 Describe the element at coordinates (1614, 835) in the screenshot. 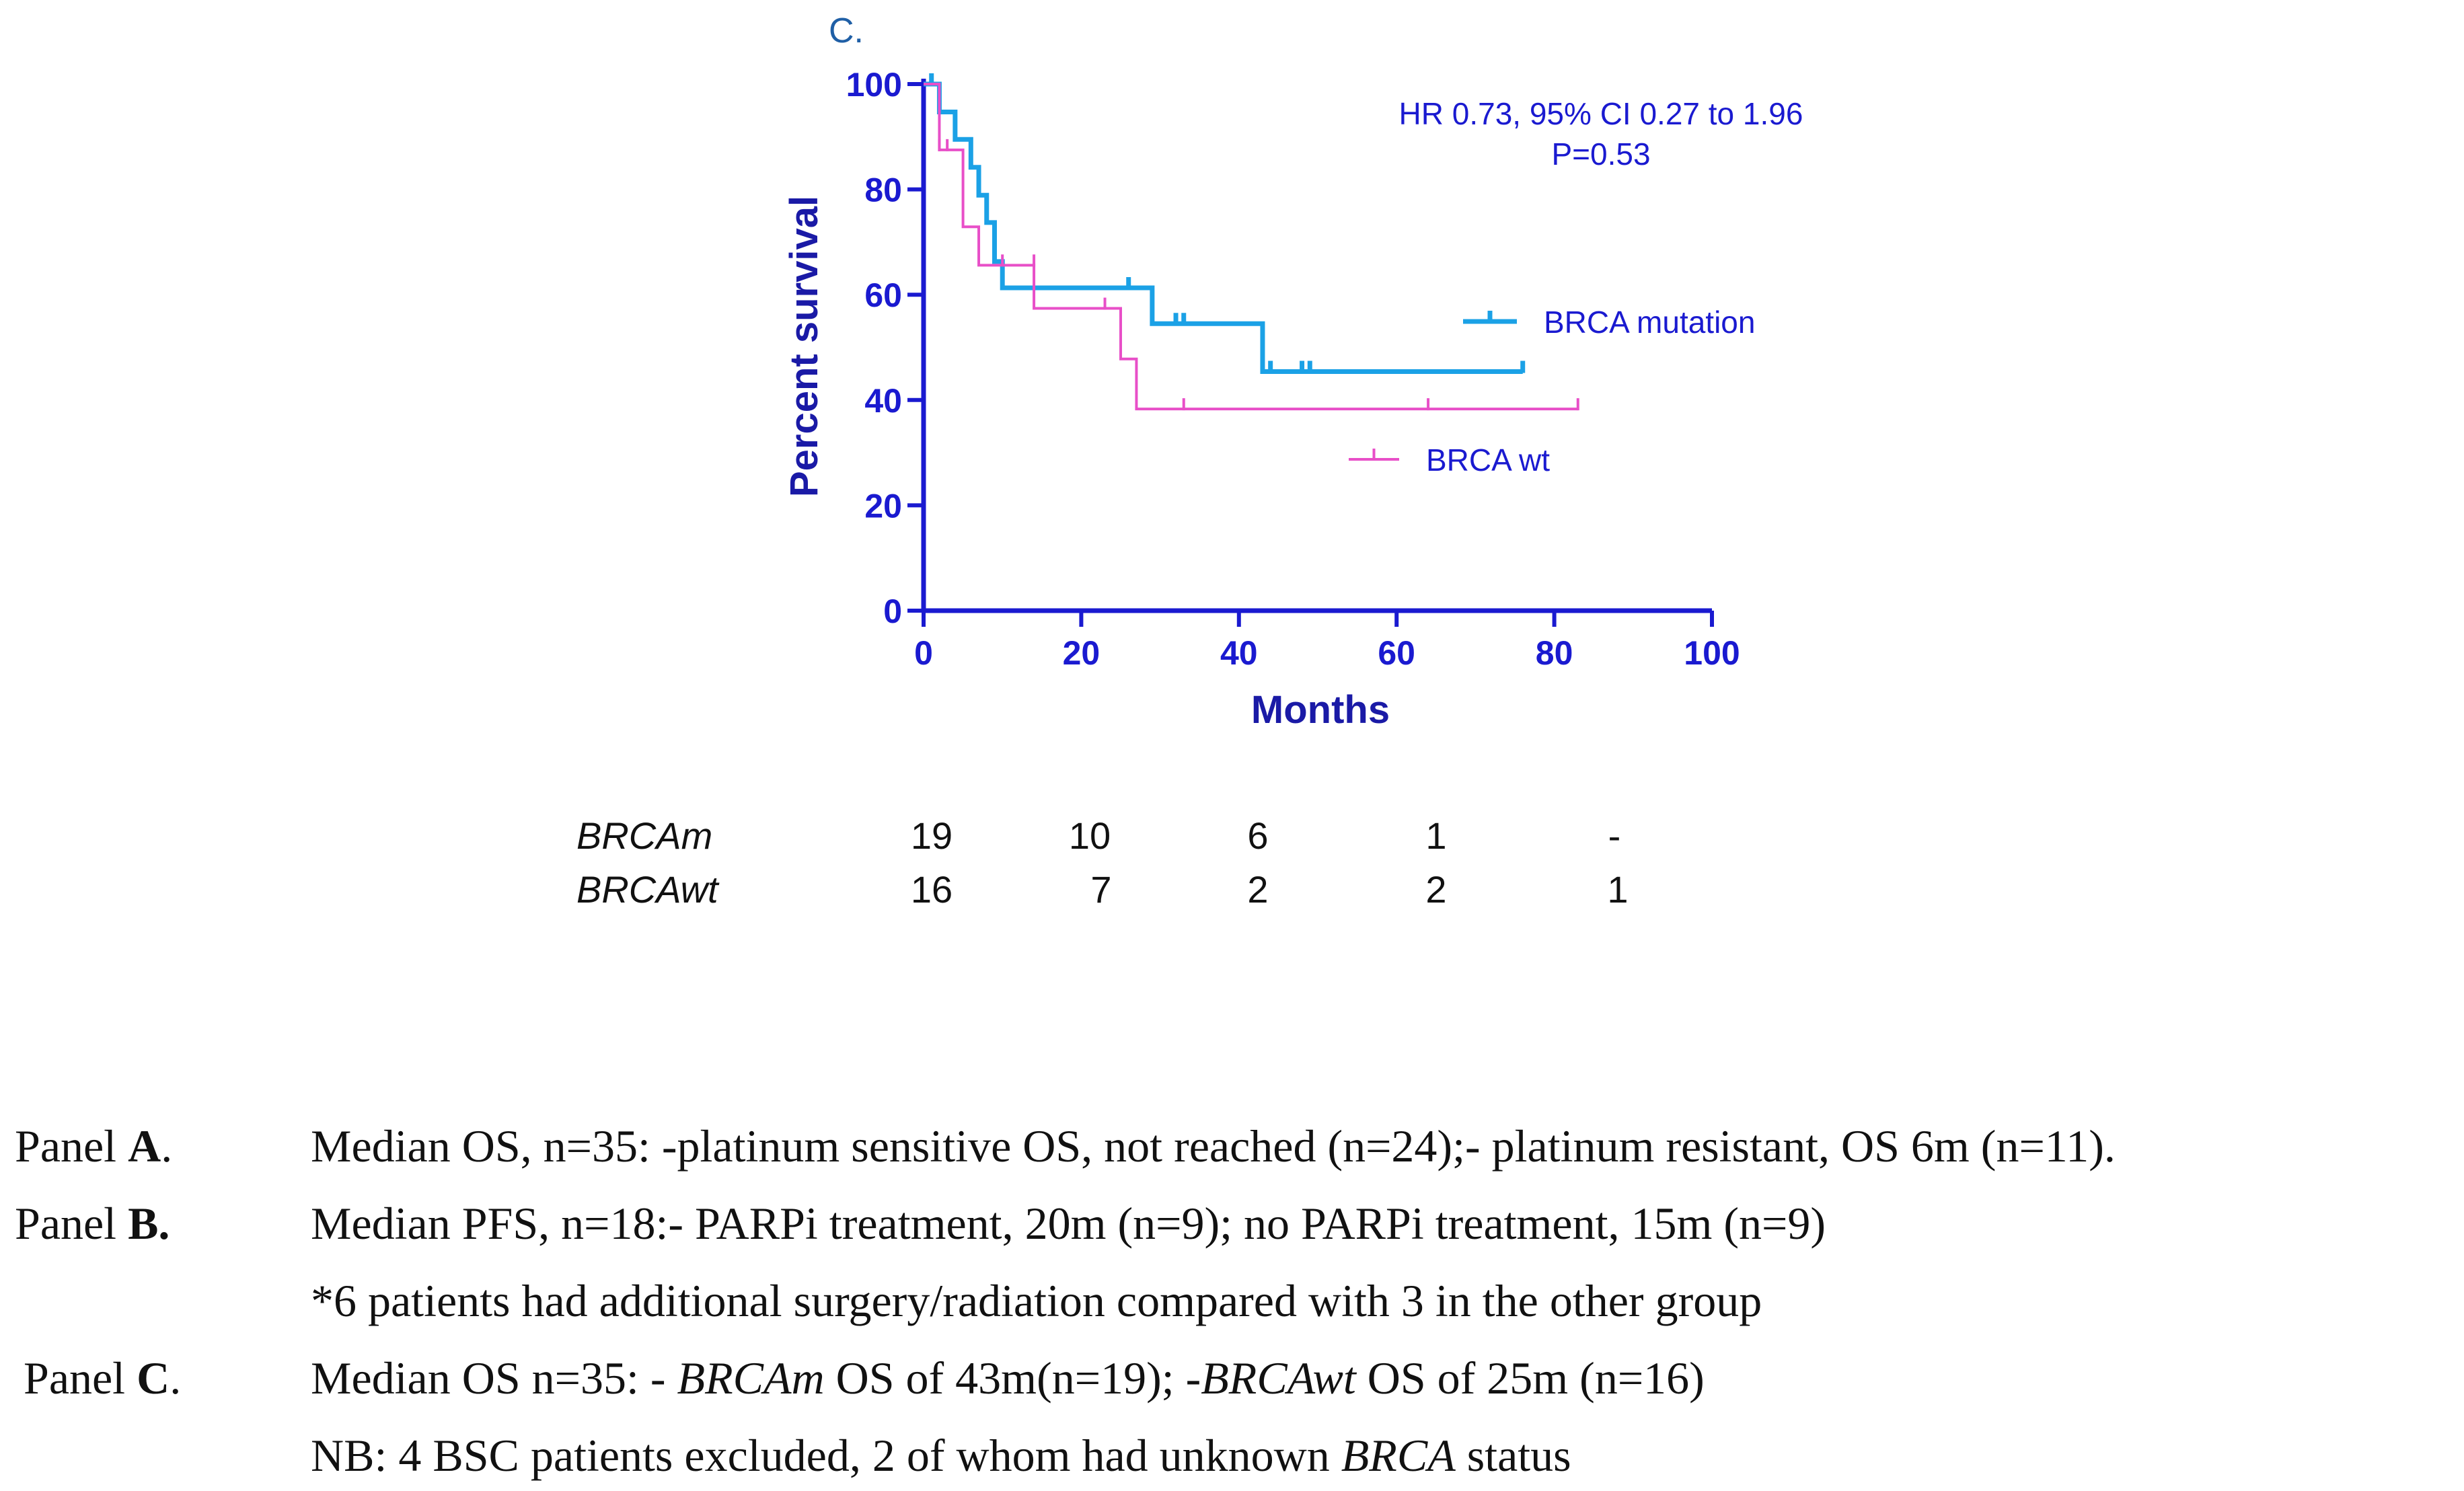

I see `risk-count: -` at that location.